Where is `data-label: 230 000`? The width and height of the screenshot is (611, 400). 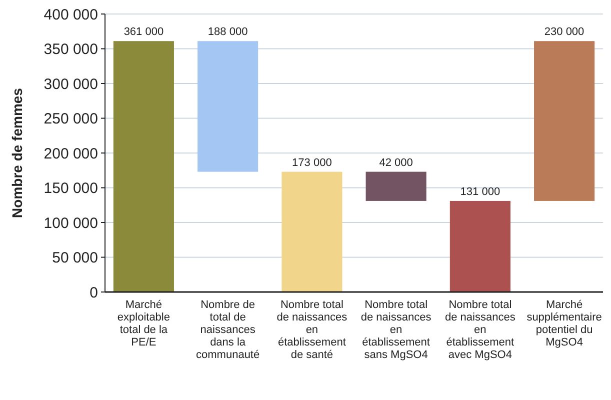 data-label: 230 000 is located at coordinates (564, 32).